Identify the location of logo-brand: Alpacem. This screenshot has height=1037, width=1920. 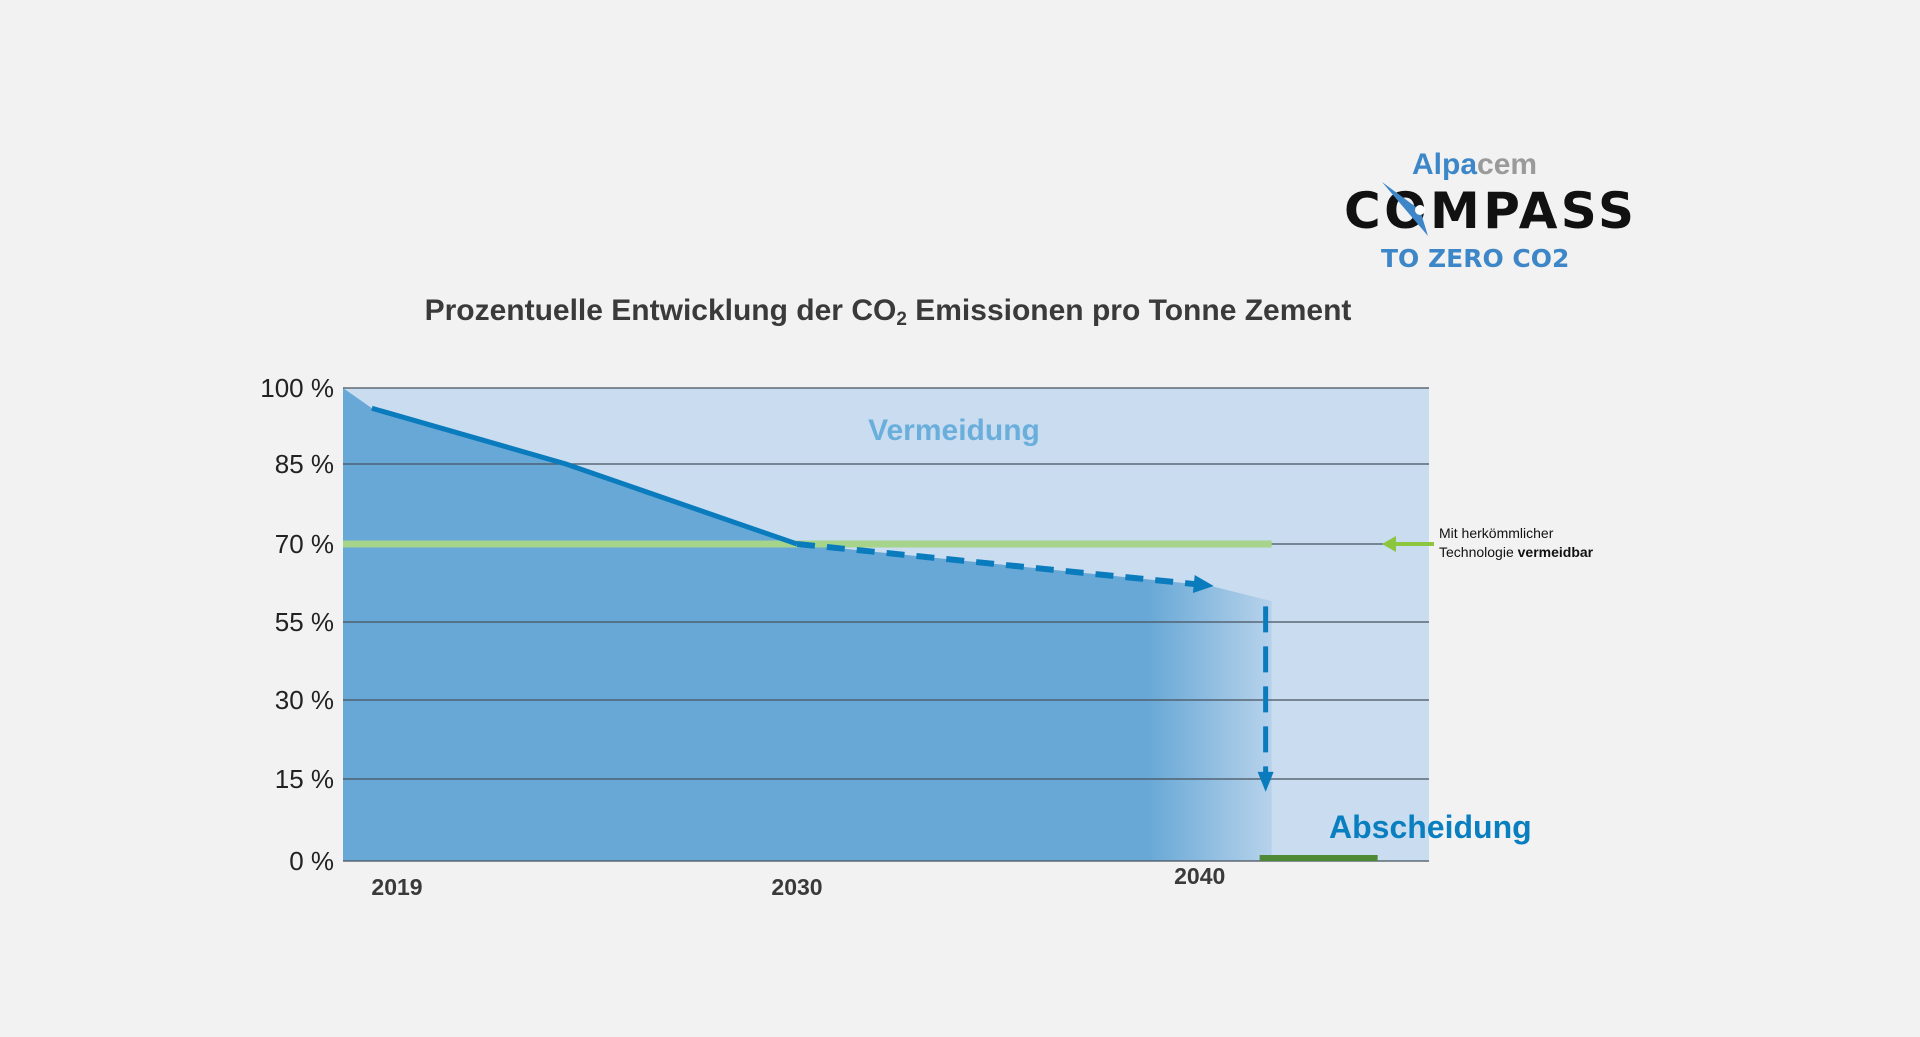
(1474, 164).